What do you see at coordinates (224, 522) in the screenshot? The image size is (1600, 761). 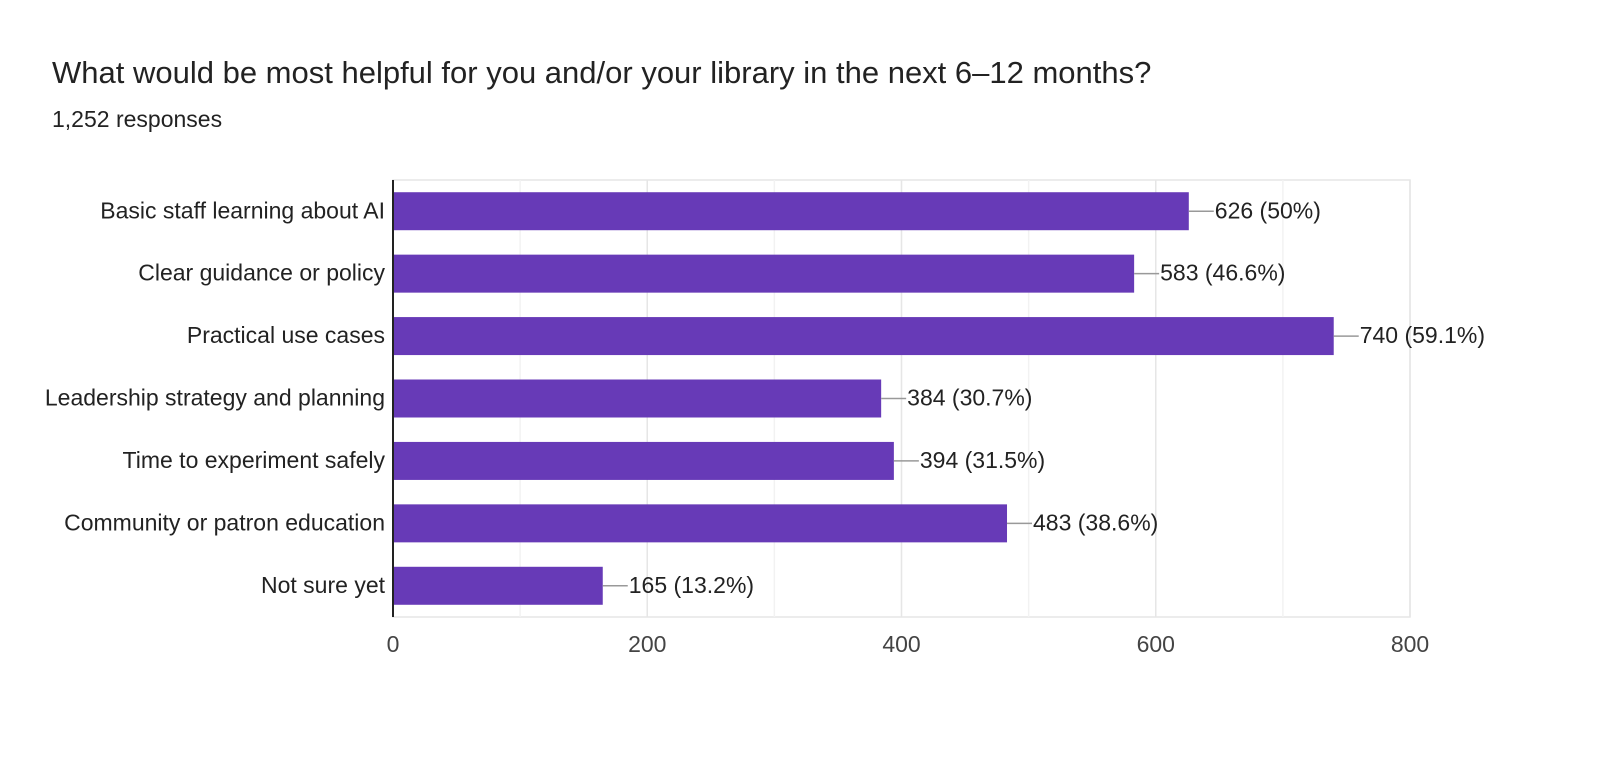 I see `y-tick-label: Community or patron education` at bounding box center [224, 522].